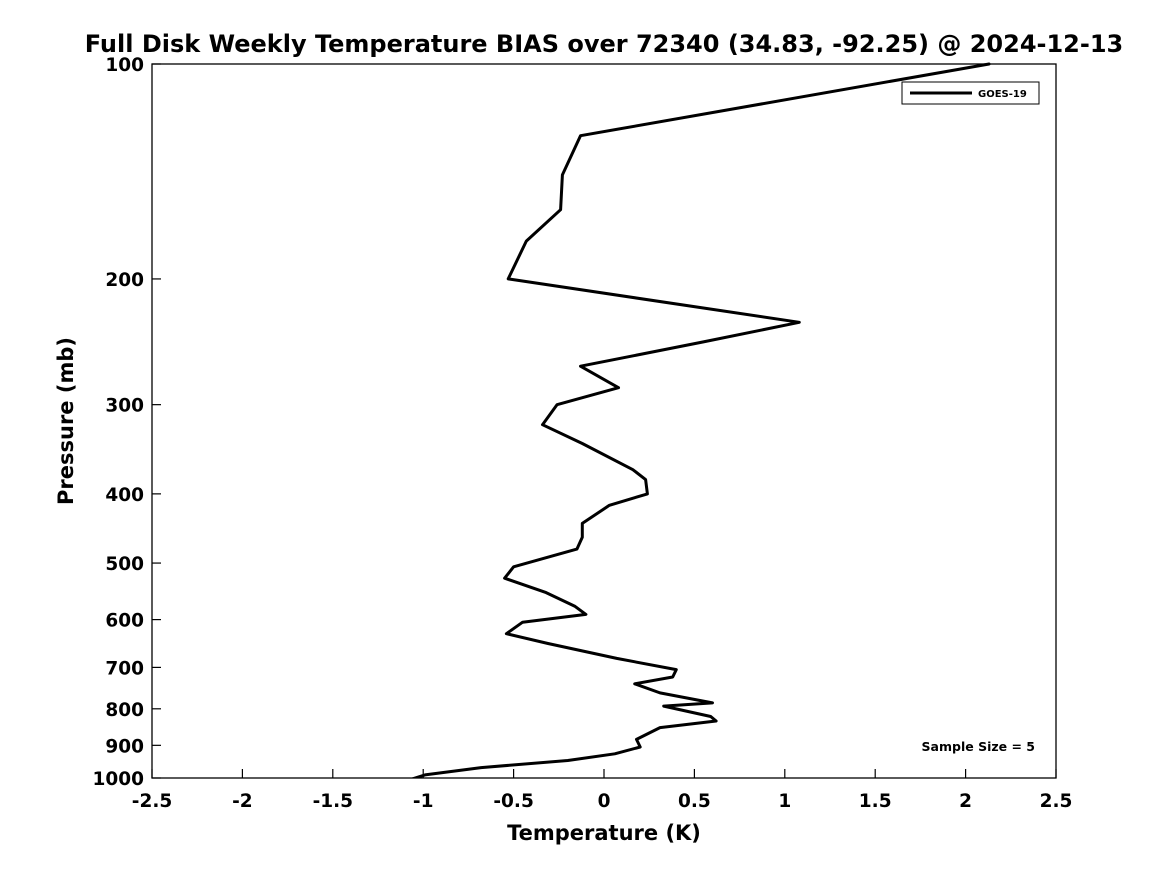 The width and height of the screenshot is (1167, 875). Describe the element at coordinates (119, 779) in the screenshot. I see `y-tick-label-9: 1000` at that location.